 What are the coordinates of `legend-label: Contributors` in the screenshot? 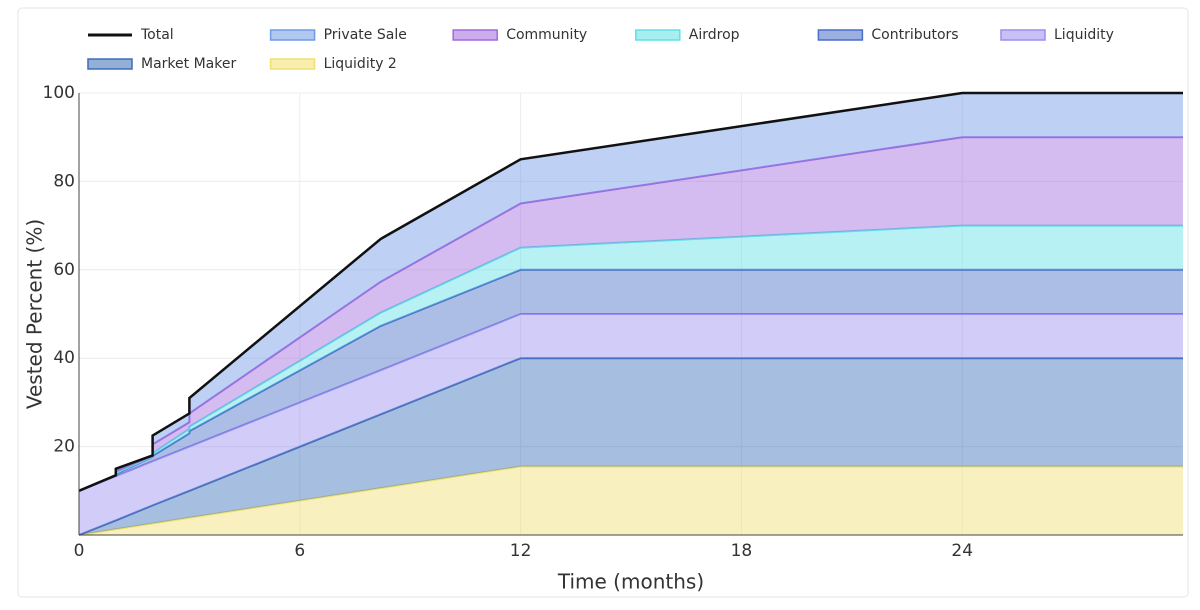 It's located at (914, 35).